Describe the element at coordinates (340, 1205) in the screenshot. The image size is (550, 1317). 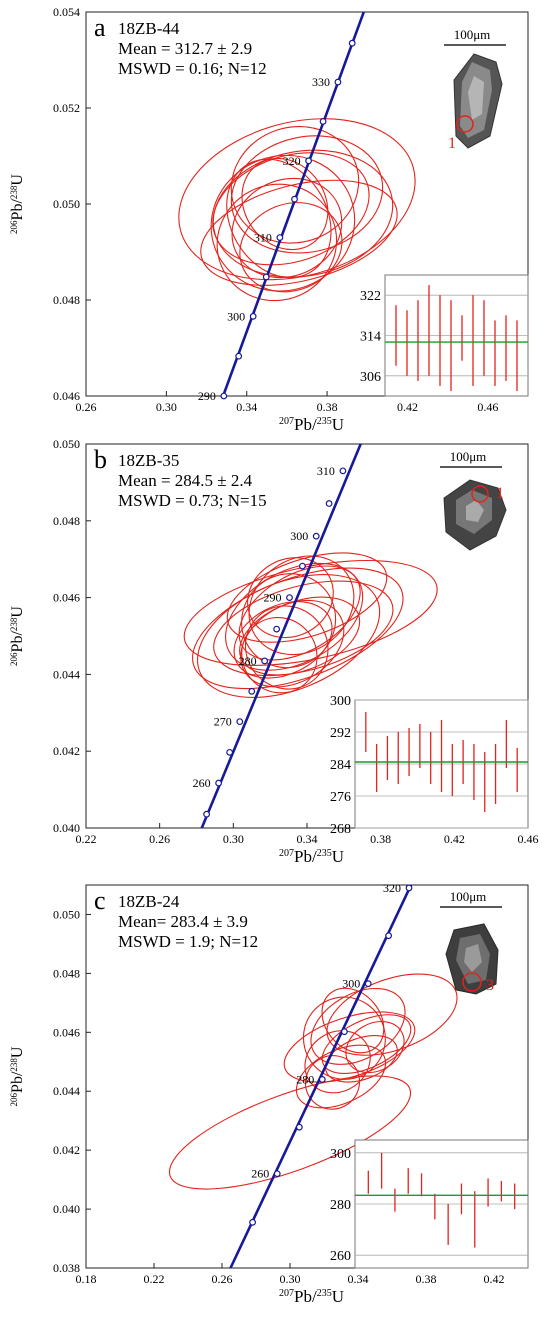
I see `inset-tick-label: 280` at that location.